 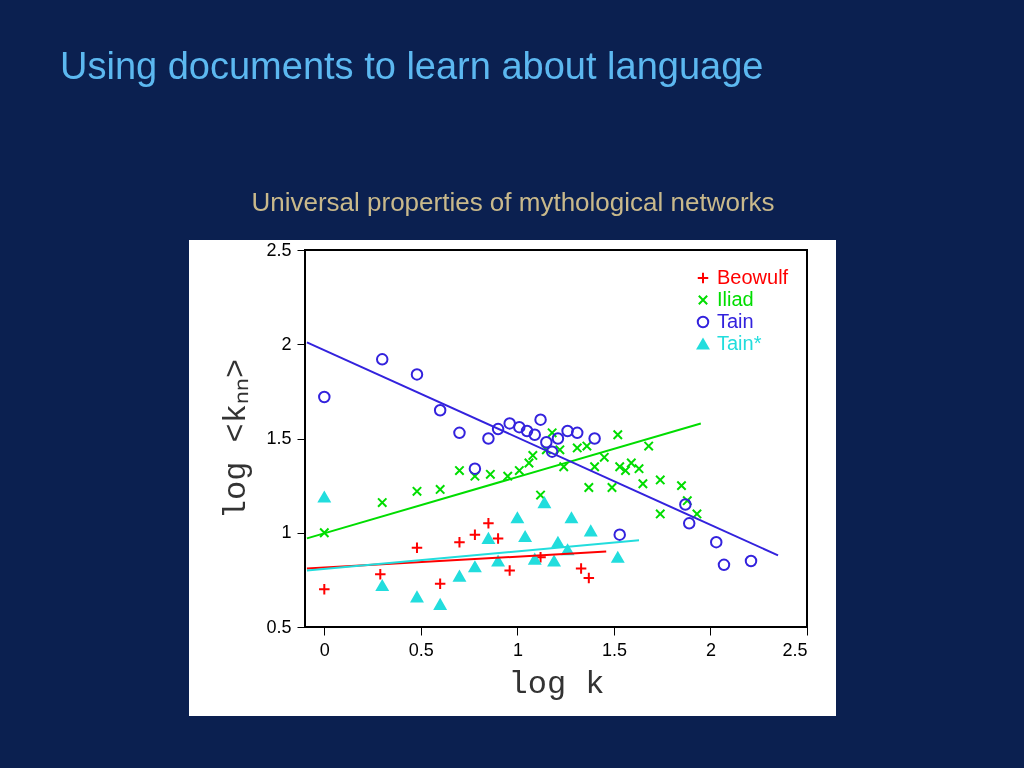 I want to click on legend-label: Iliad, so click(x=735, y=299).